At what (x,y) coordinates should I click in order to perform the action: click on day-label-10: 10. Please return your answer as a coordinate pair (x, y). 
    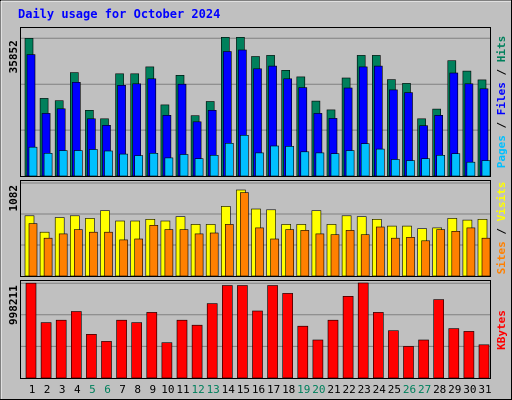
    Looking at the image, I should click on (167, 389).